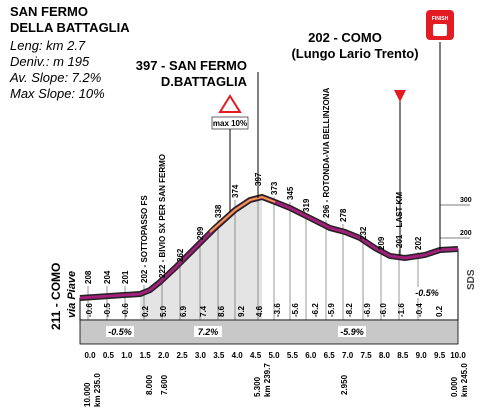 The height and width of the screenshot is (416, 485). Describe the element at coordinates (311, 355) in the screenshot. I see `km-label: 6.0` at that location.